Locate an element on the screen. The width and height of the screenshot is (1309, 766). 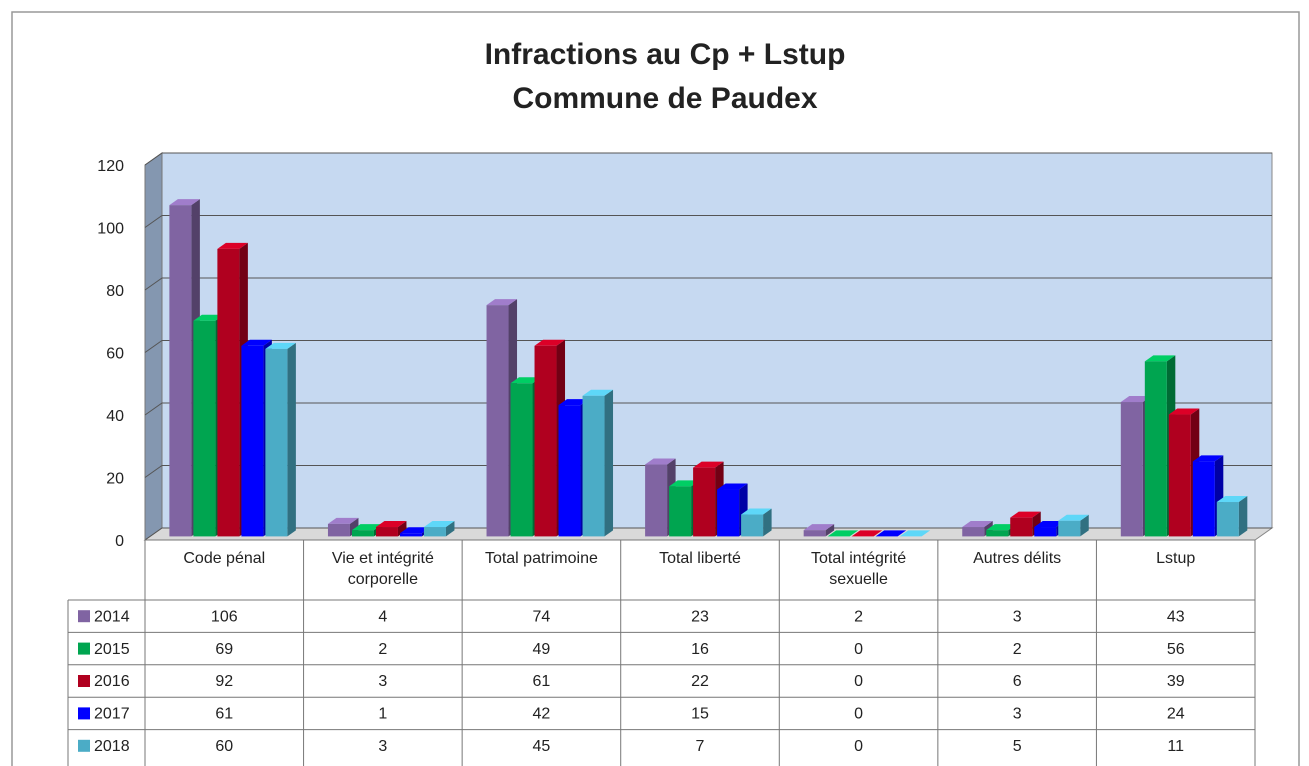
table-value: 92 is located at coordinates (224, 681).